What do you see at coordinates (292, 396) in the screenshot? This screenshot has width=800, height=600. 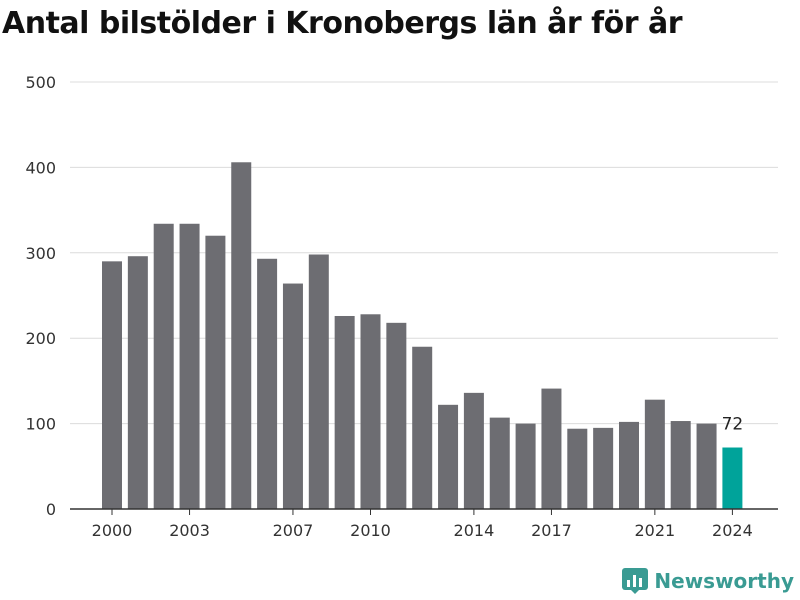 I see `bar-2007` at bounding box center [292, 396].